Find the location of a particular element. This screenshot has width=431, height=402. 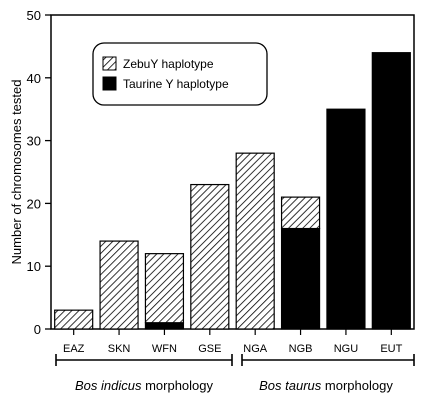

y-tick-label: 10 is located at coordinates (34, 266).